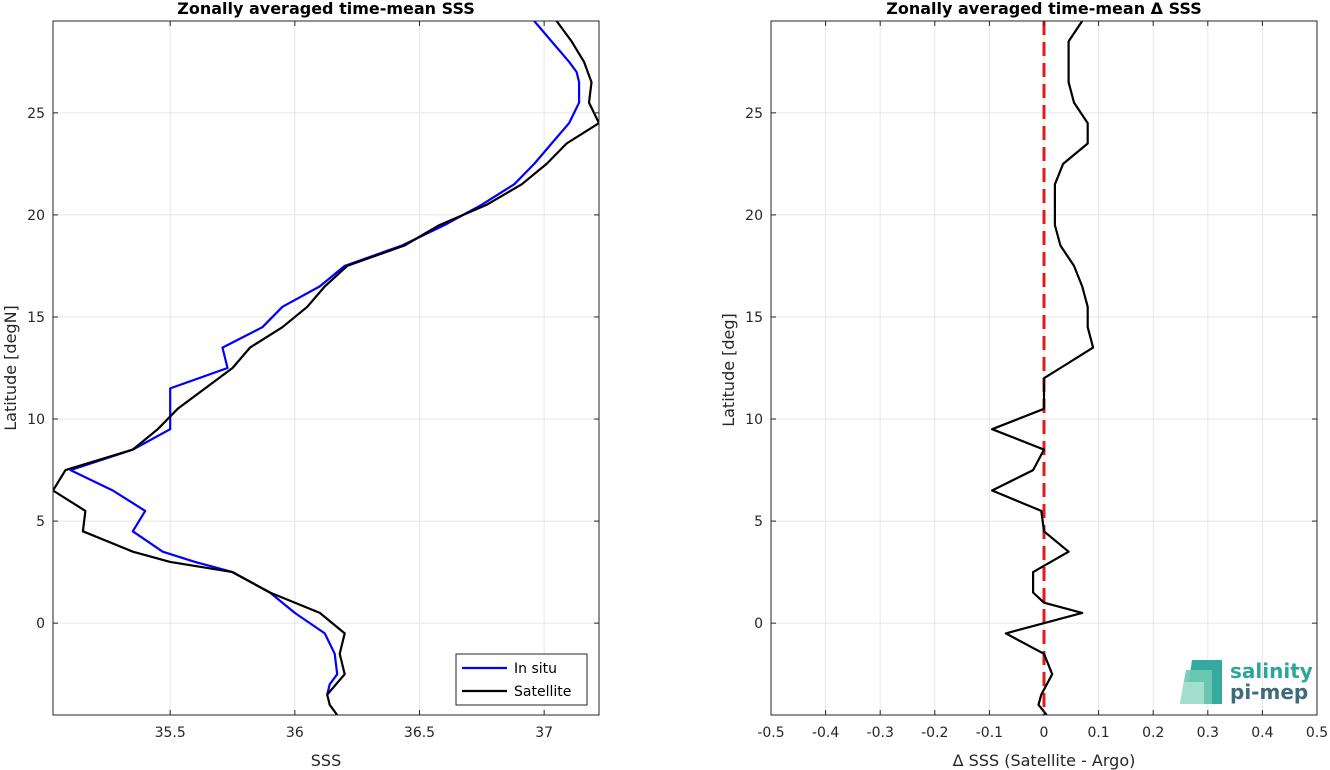  Describe the element at coordinates (754, 216) in the screenshot. I see `right-y-tick-label: 20` at that location.